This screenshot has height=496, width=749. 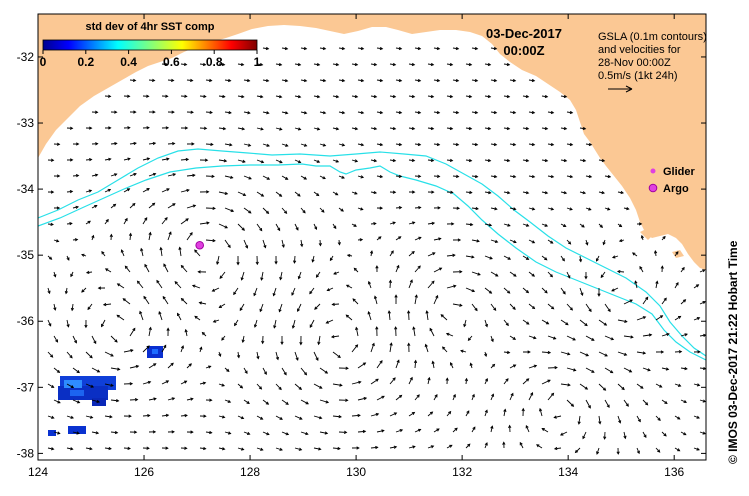 What do you see at coordinates (679, 172) in the screenshot?
I see `glider-label: Glider` at bounding box center [679, 172].